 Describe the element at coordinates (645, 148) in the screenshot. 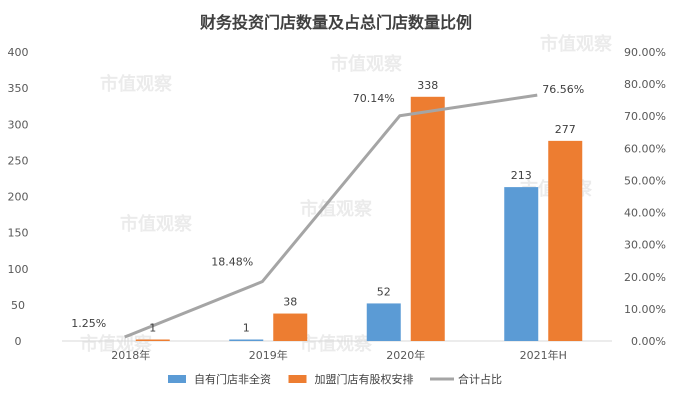

I see `y-right-tick-label: 60.00%` at that location.